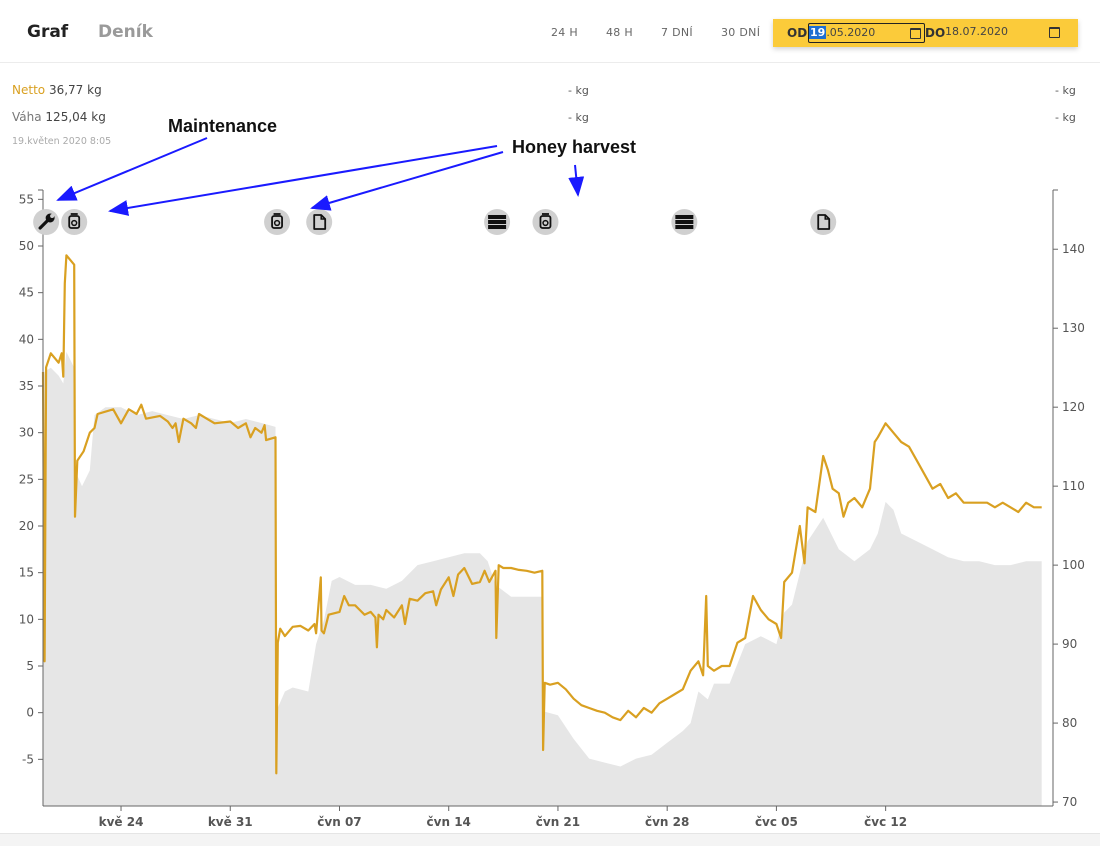 Image resolution: width=1100 pixels, height=846 pixels. Describe the element at coordinates (26, 479) in the screenshot. I see `y-left-tick-label: 25` at that location.